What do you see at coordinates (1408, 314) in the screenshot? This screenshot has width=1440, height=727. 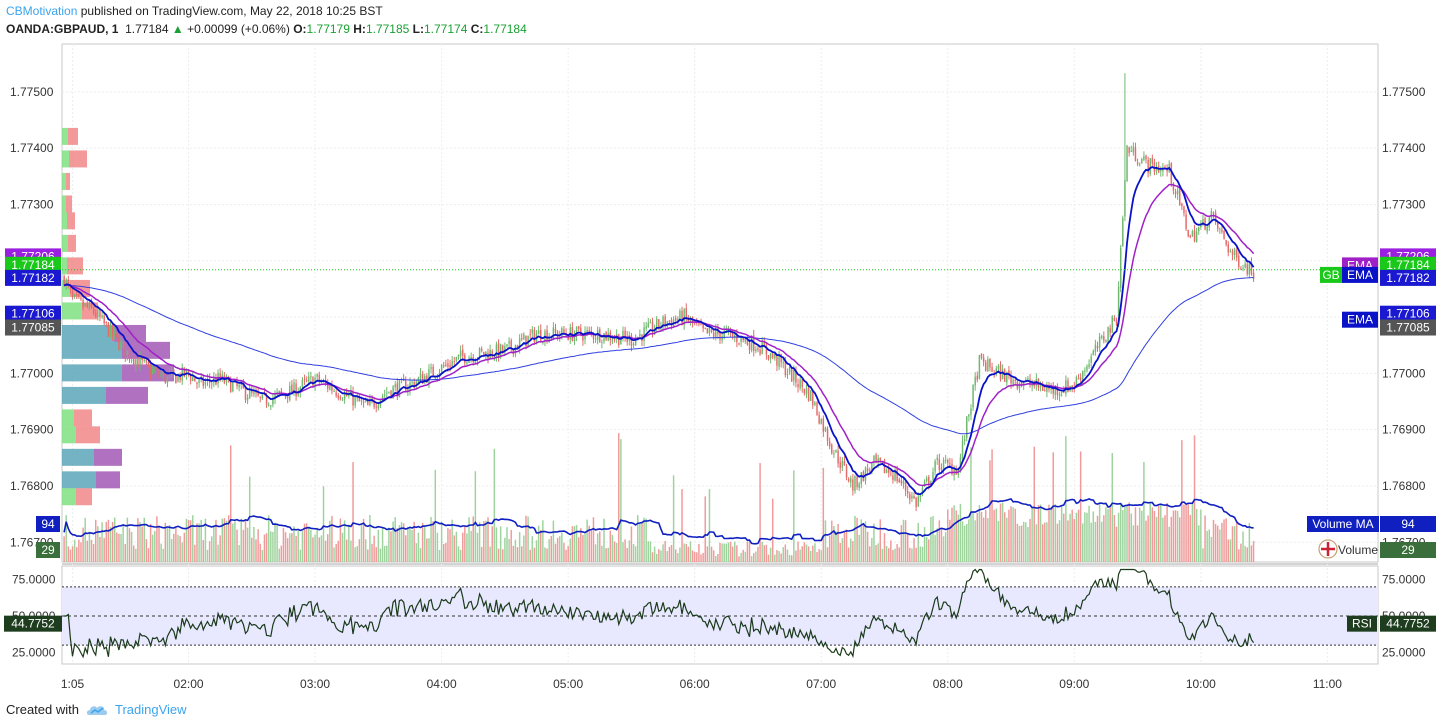 I see `price-tag-right: 1.77106` at bounding box center [1408, 314].